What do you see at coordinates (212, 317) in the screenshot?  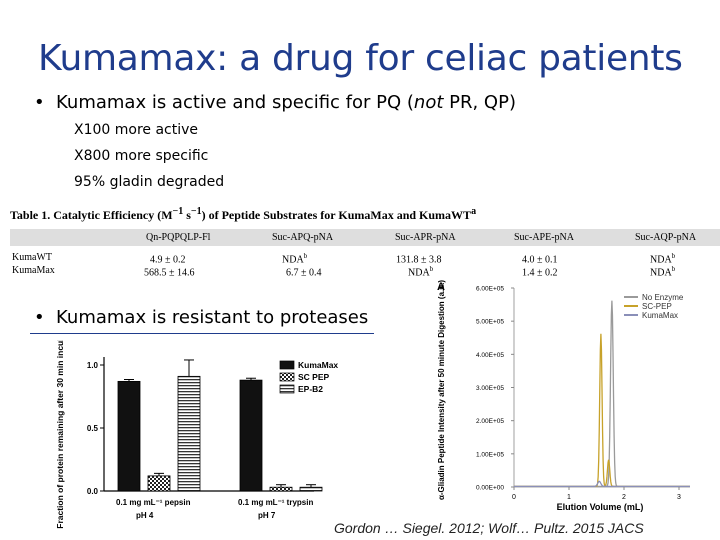 I see `bullet-resistance-text: Kumamax is resistant to proteases` at bounding box center [212, 317].